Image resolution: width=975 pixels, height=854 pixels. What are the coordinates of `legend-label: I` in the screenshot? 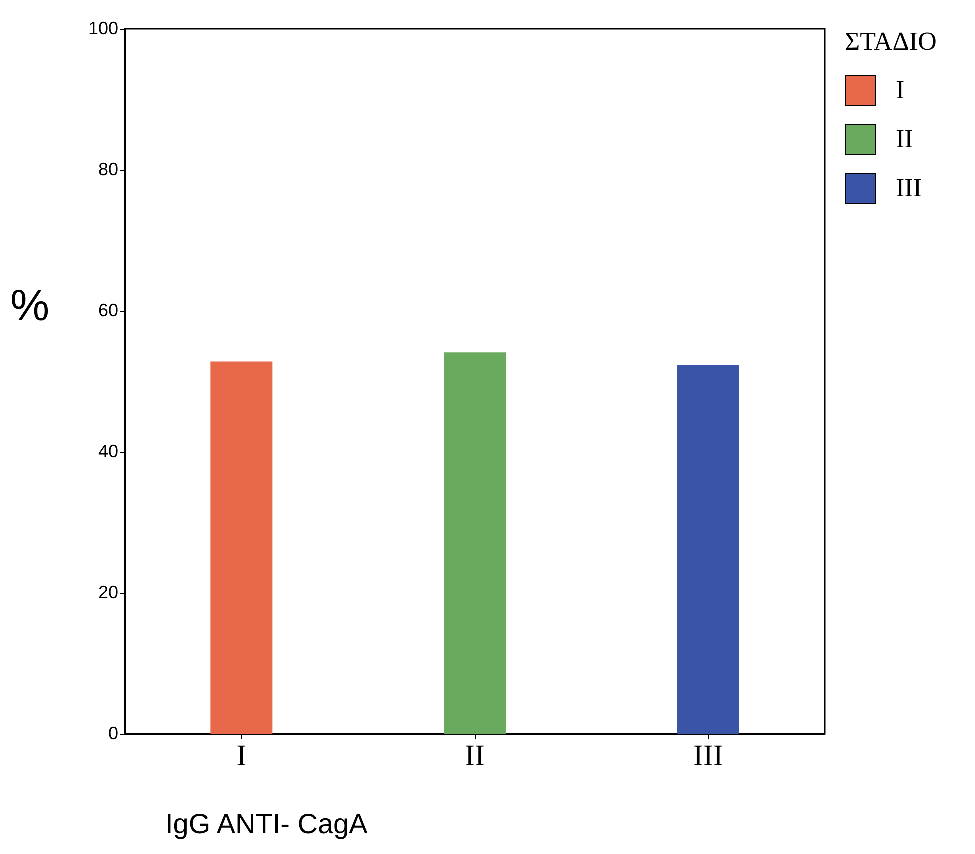 It's located at (900, 90).